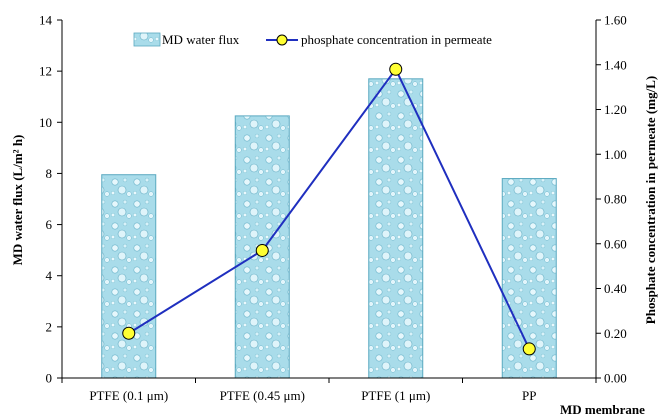  Describe the element at coordinates (529, 395) in the screenshot. I see `x-tick-label: PP` at that location.